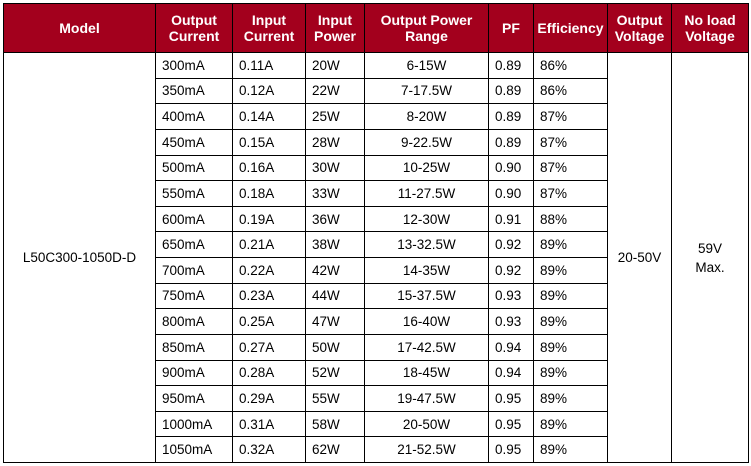  I want to click on table-row: 350mA 0.12A 22W 7-17.5W 0.89 86%, so click(376, 91).